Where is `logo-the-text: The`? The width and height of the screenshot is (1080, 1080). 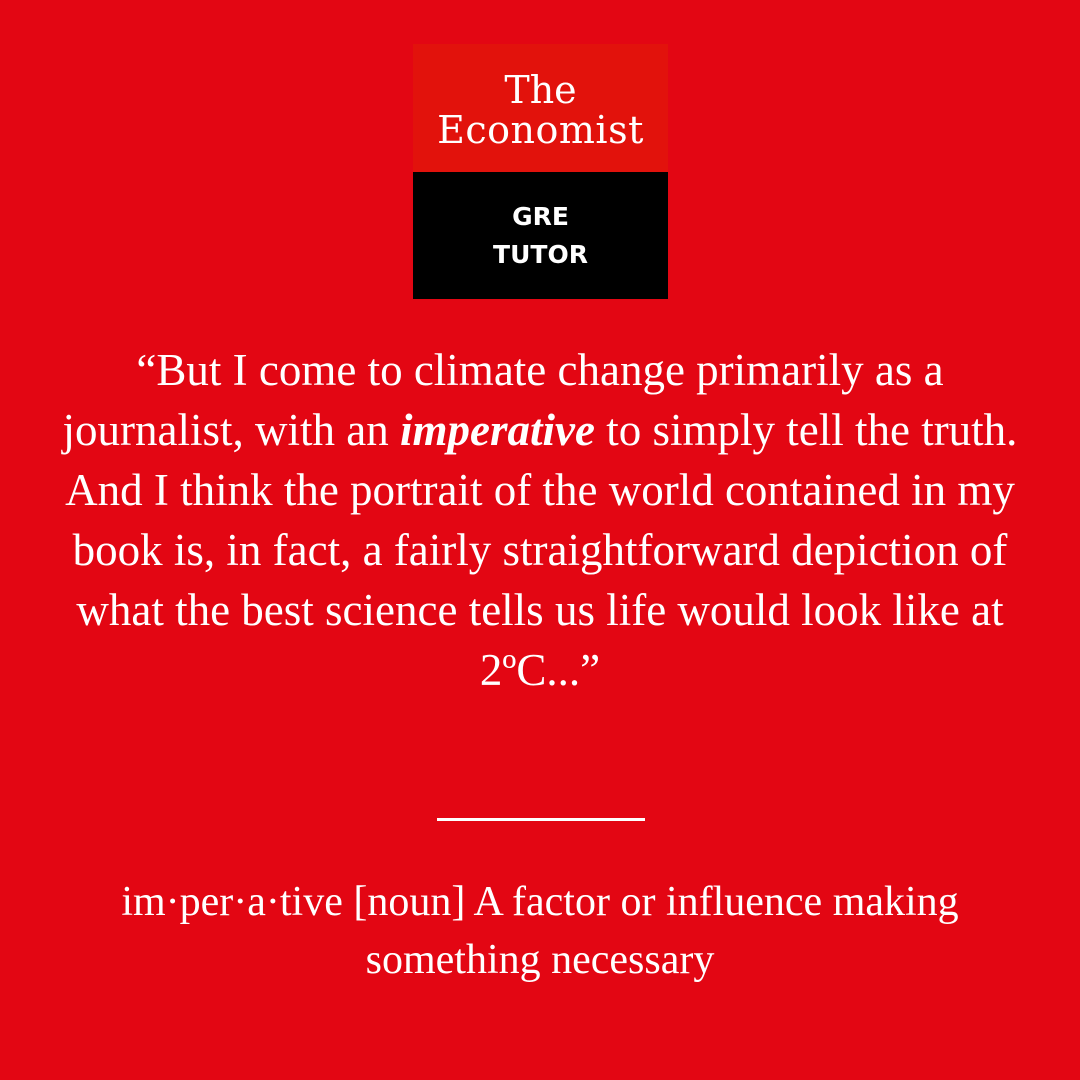
logo-the-text: The is located at coordinates (540, 90).